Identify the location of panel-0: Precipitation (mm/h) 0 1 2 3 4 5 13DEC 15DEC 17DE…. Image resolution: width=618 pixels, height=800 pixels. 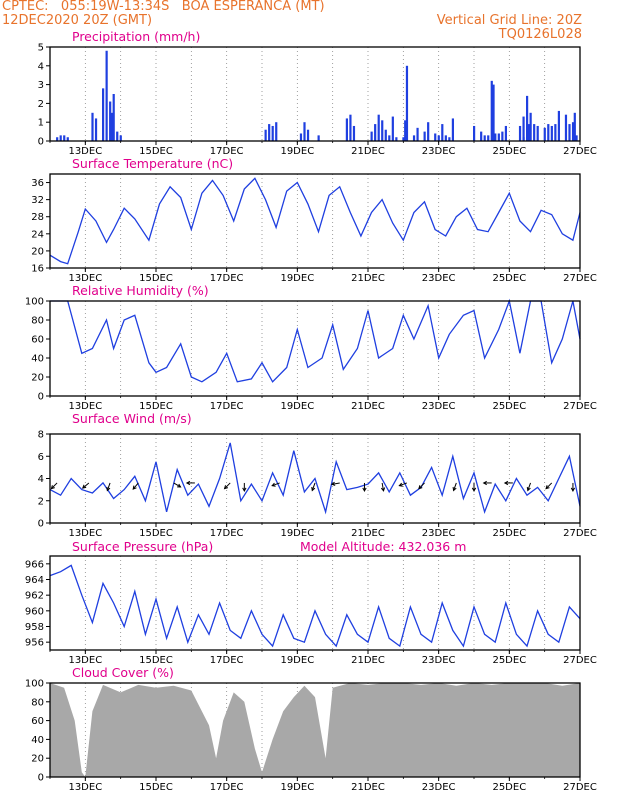
(317, 93).